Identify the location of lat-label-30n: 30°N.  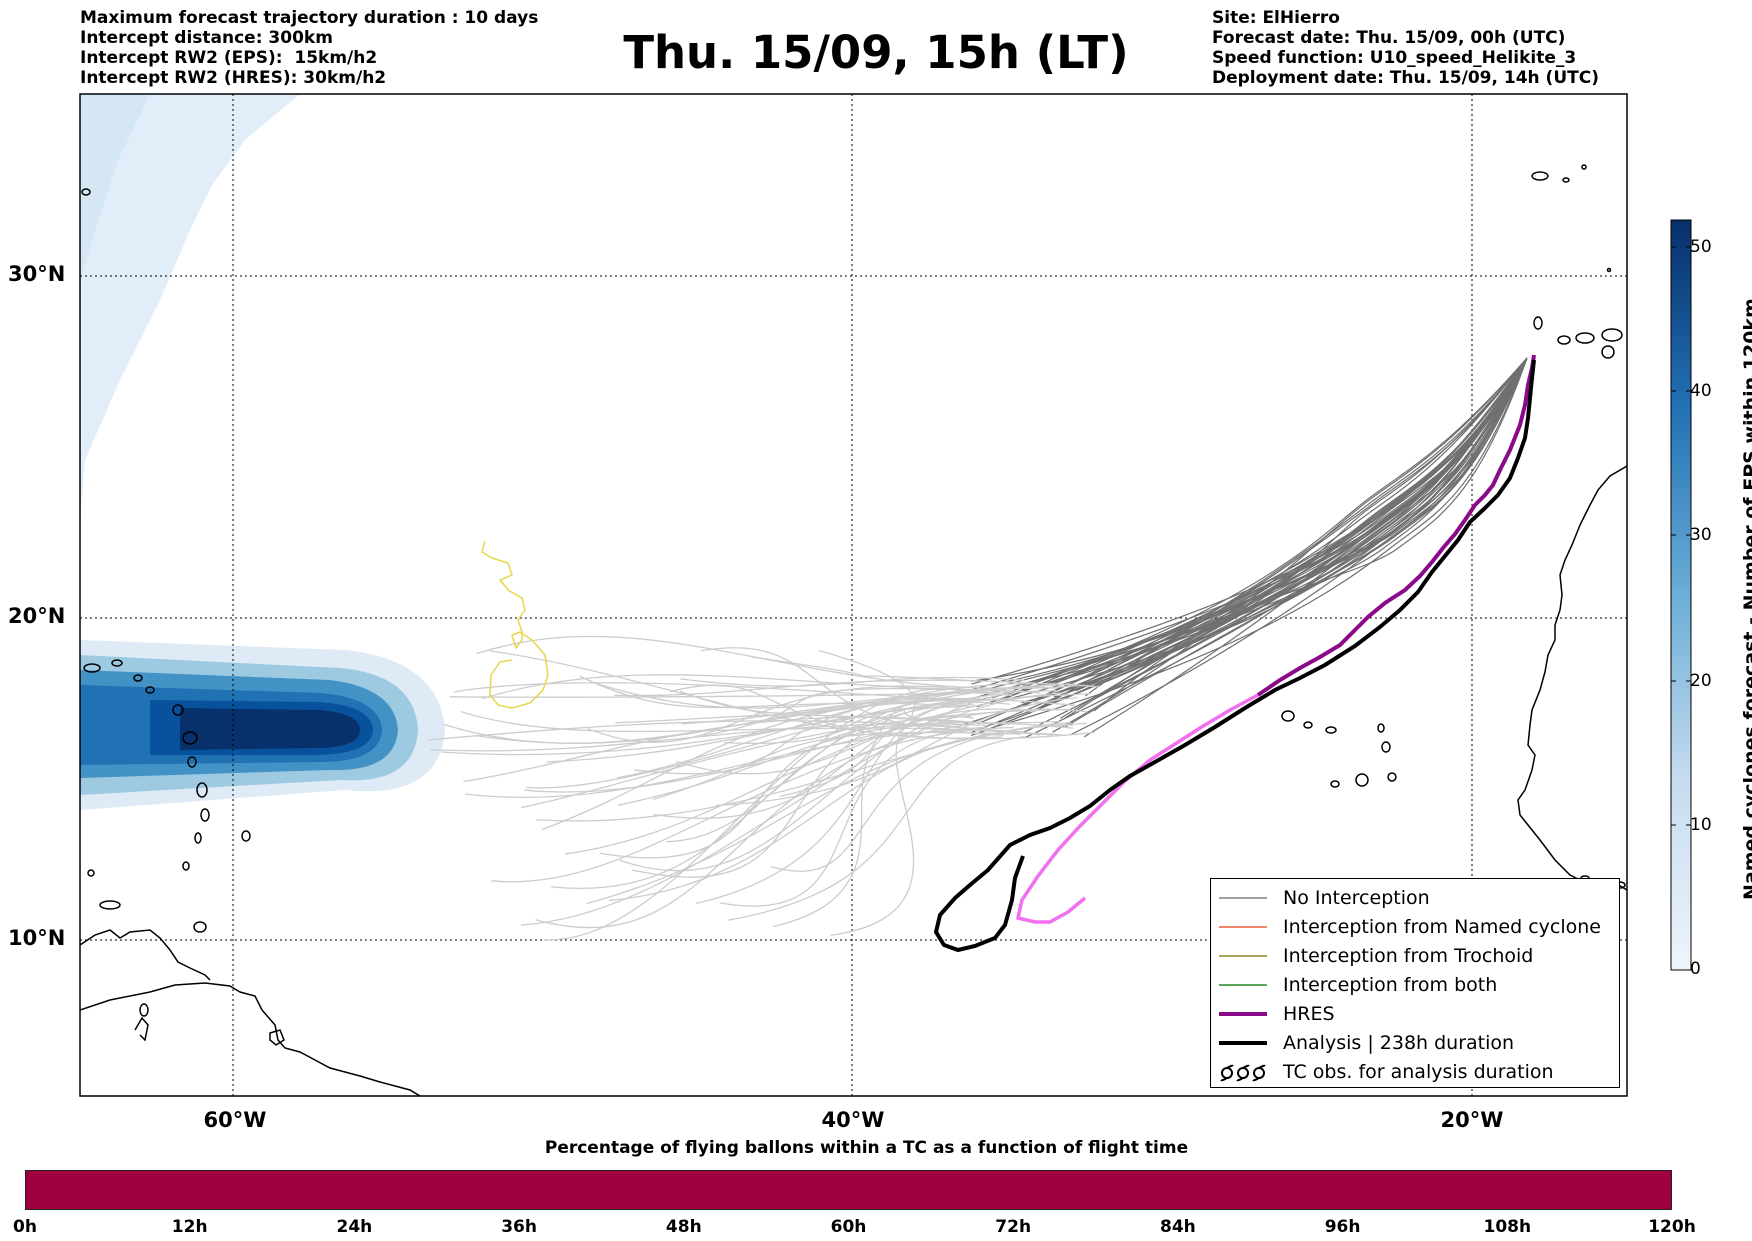
(37, 274).